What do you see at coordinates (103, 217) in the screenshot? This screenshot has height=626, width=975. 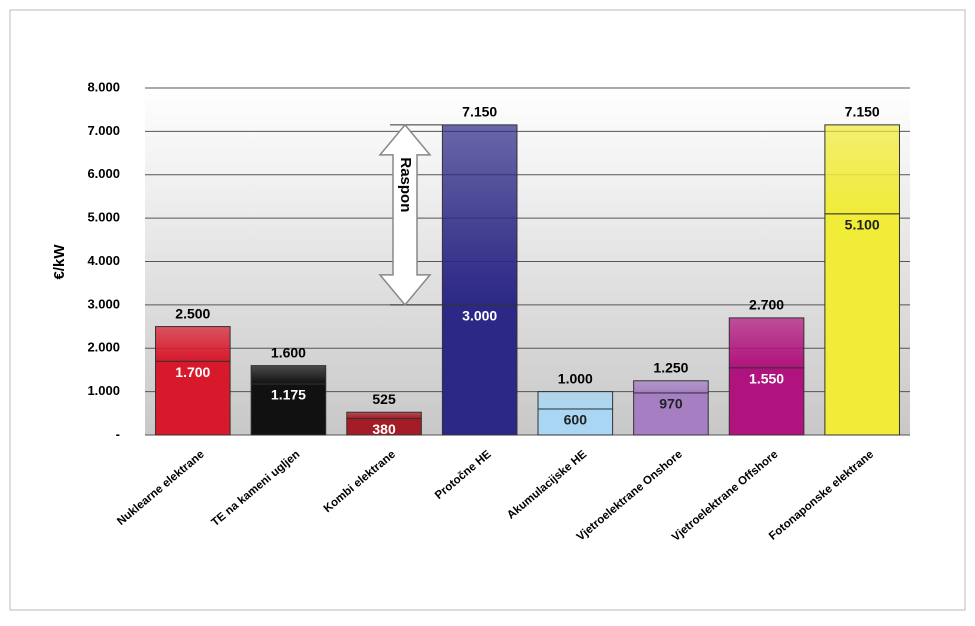 I see `y-tick-label: 5.000` at bounding box center [103, 217].